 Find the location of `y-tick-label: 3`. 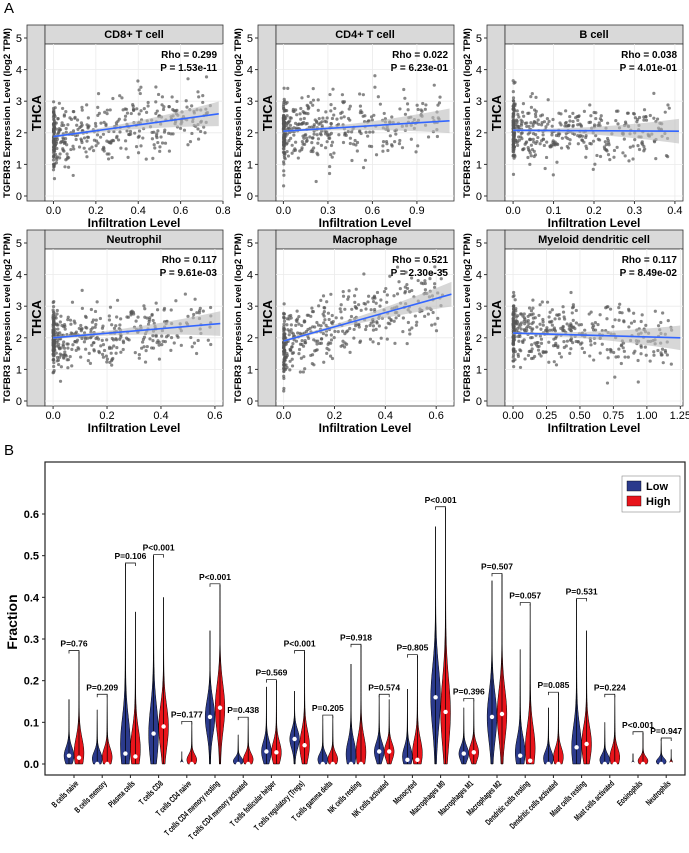

y-tick-label: 3 is located at coordinates (19, 102).